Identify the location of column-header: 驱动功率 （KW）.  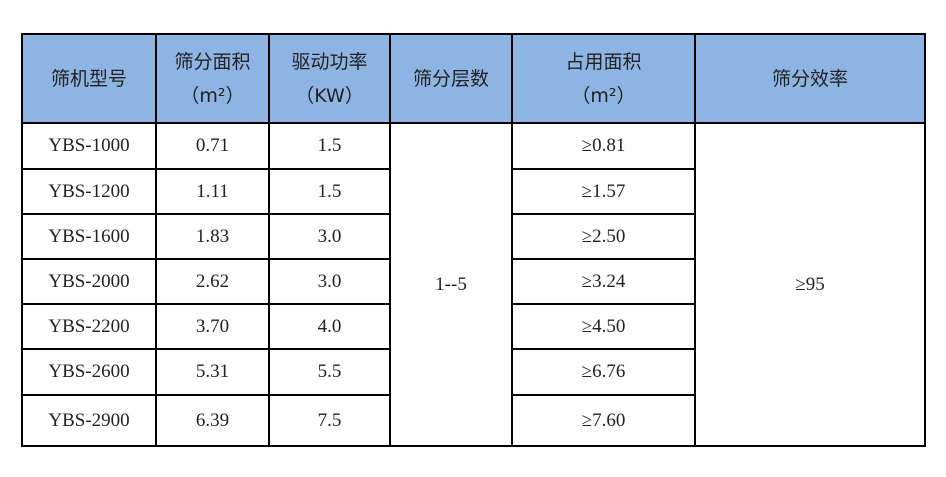
(329, 78).